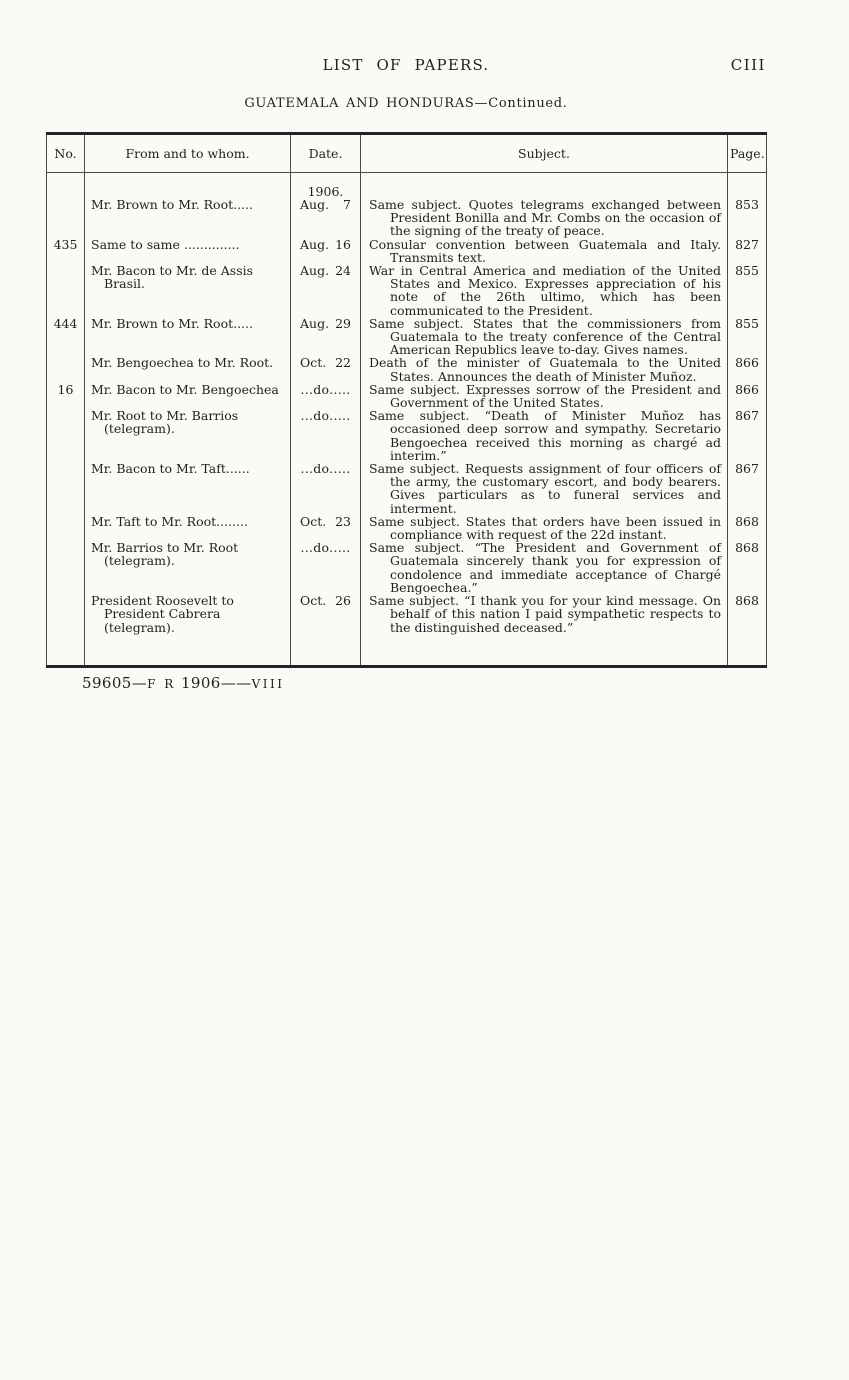 Image resolution: width=849 pixels, height=1380 pixels. Describe the element at coordinates (165, 554) in the screenshot. I see `row-from: Mr. Barrios to Mr. Root (telegram).` at that location.